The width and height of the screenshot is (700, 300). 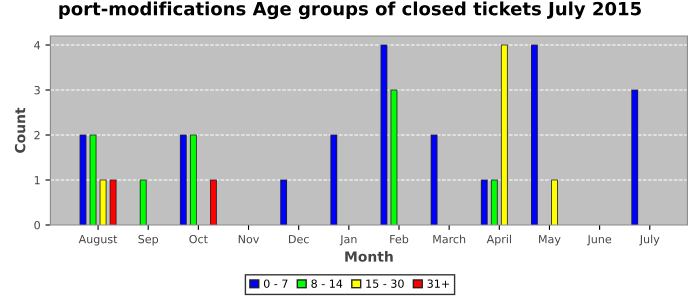 I want to click on x-tick-label: April, so click(x=498, y=240).